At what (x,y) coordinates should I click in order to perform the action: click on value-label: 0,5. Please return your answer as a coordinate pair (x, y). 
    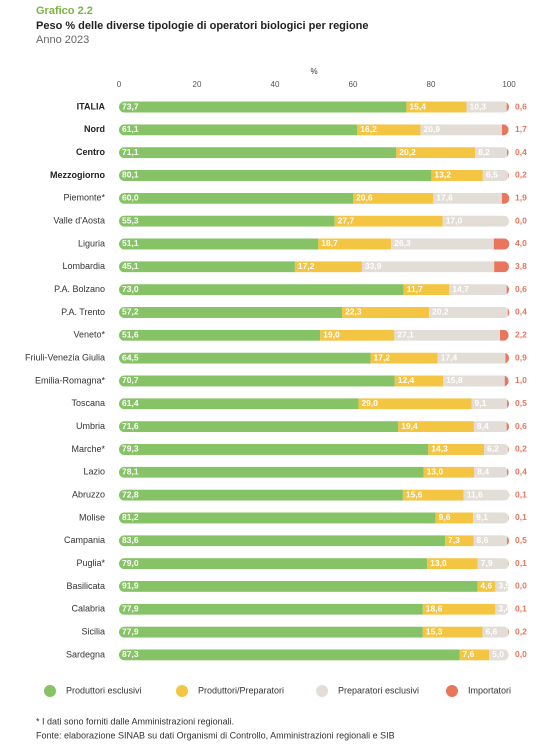
    Looking at the image, I should click on (521, 403).